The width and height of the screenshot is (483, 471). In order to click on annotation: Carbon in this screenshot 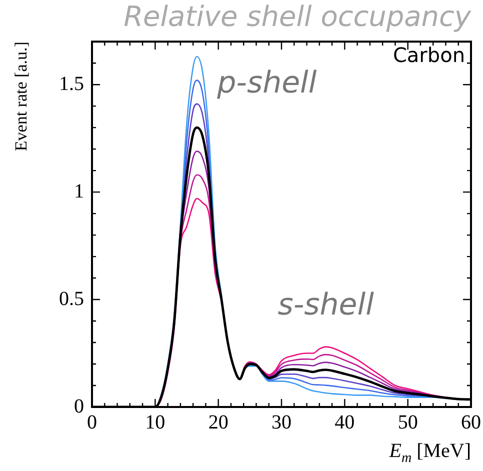, I will do `click(428, 54)`.